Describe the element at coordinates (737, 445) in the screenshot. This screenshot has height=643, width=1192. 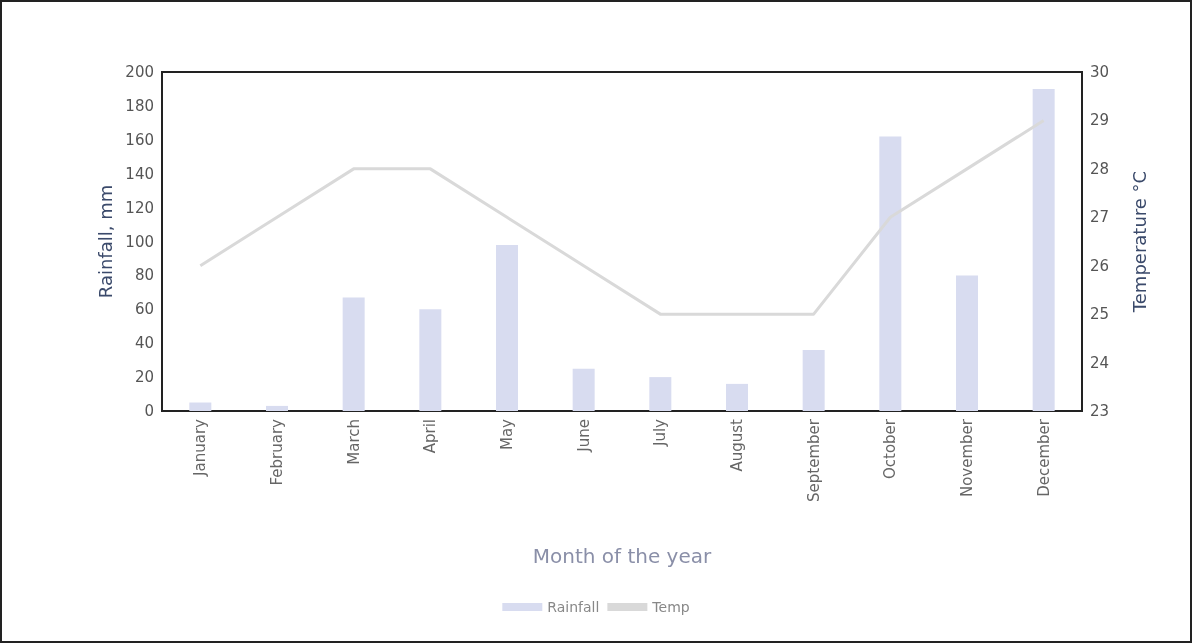
I see `x-tick-label: August` at that location.